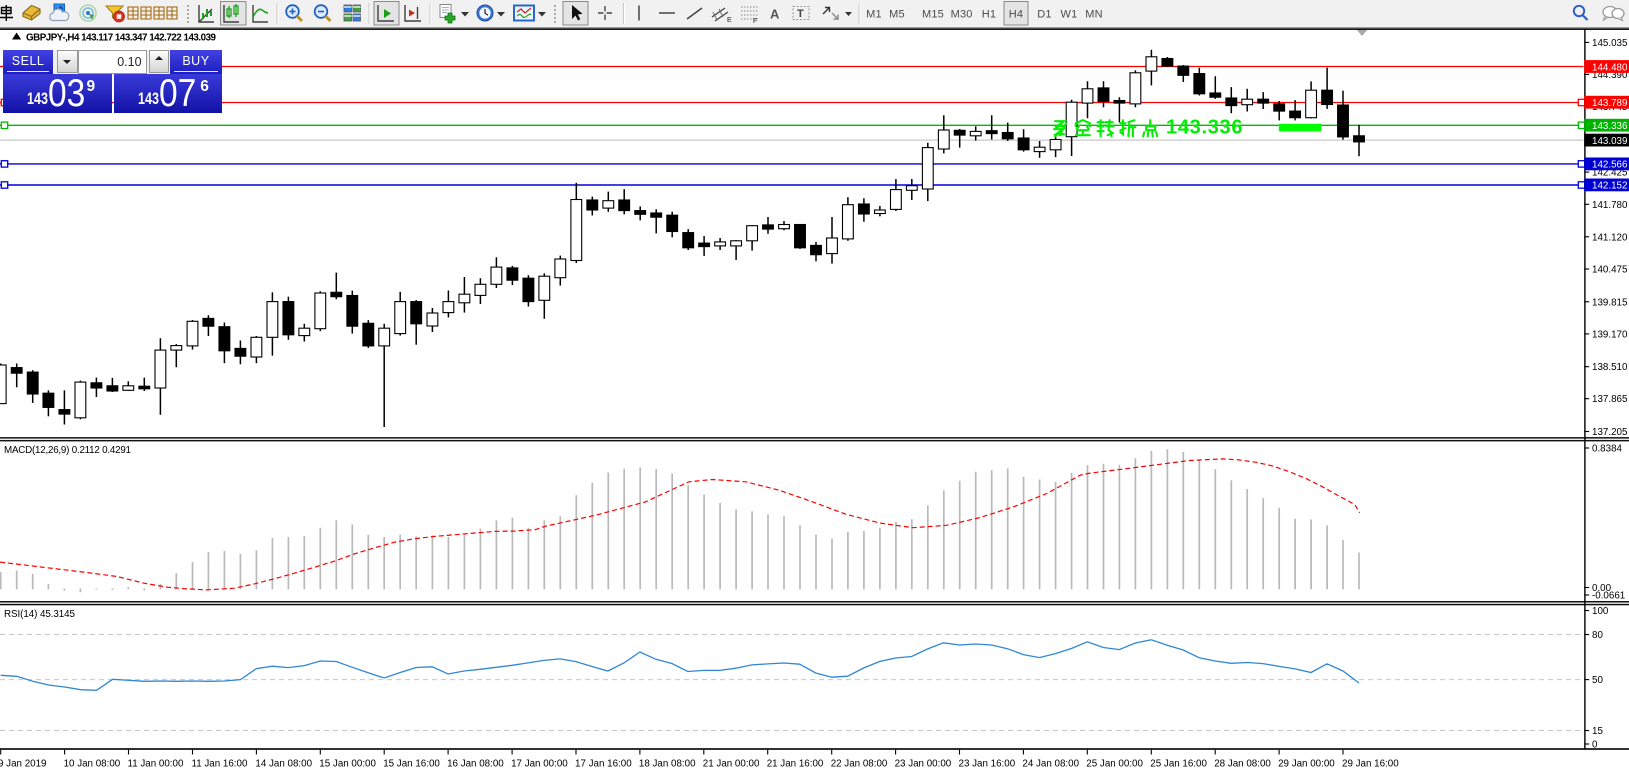 This screenshot has width=1629, height=773. Describe the element at coordinates (1600, 611) in the screenshot. I see `svg-text: 100` at that location.